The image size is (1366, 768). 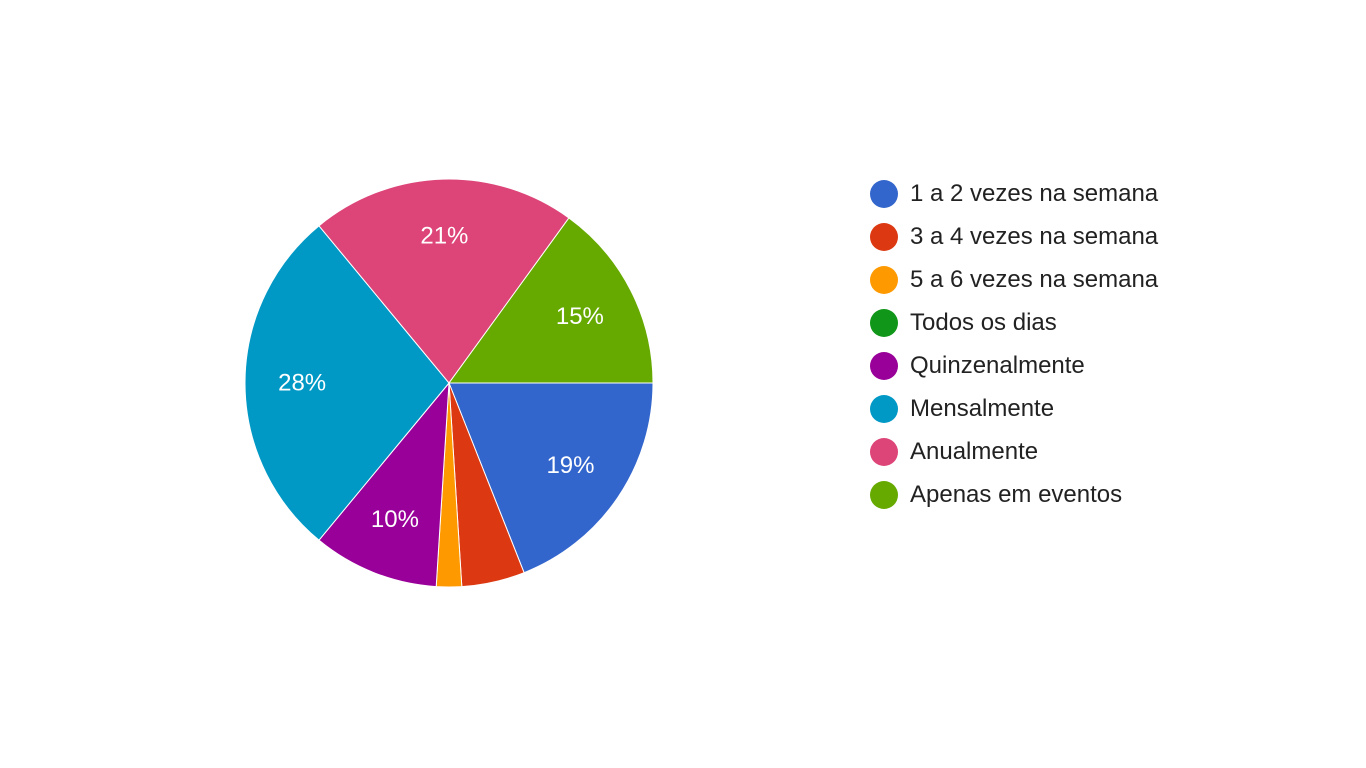 I want to click on legend-label-4: Quinzenalmente, so click(x=997, y=365).